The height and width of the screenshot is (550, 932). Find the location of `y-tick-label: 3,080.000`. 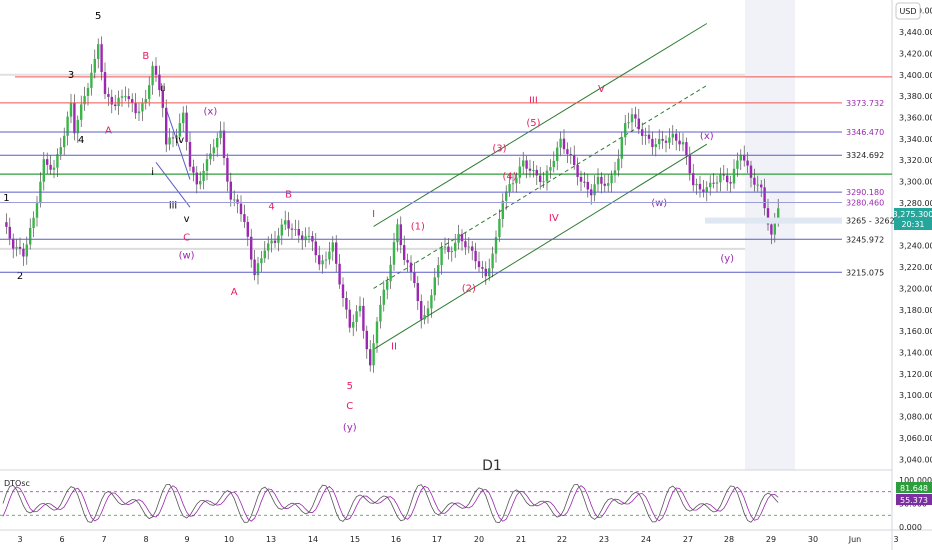

y-tick-label: 3,080.000 is located at coordinates (915, 417).